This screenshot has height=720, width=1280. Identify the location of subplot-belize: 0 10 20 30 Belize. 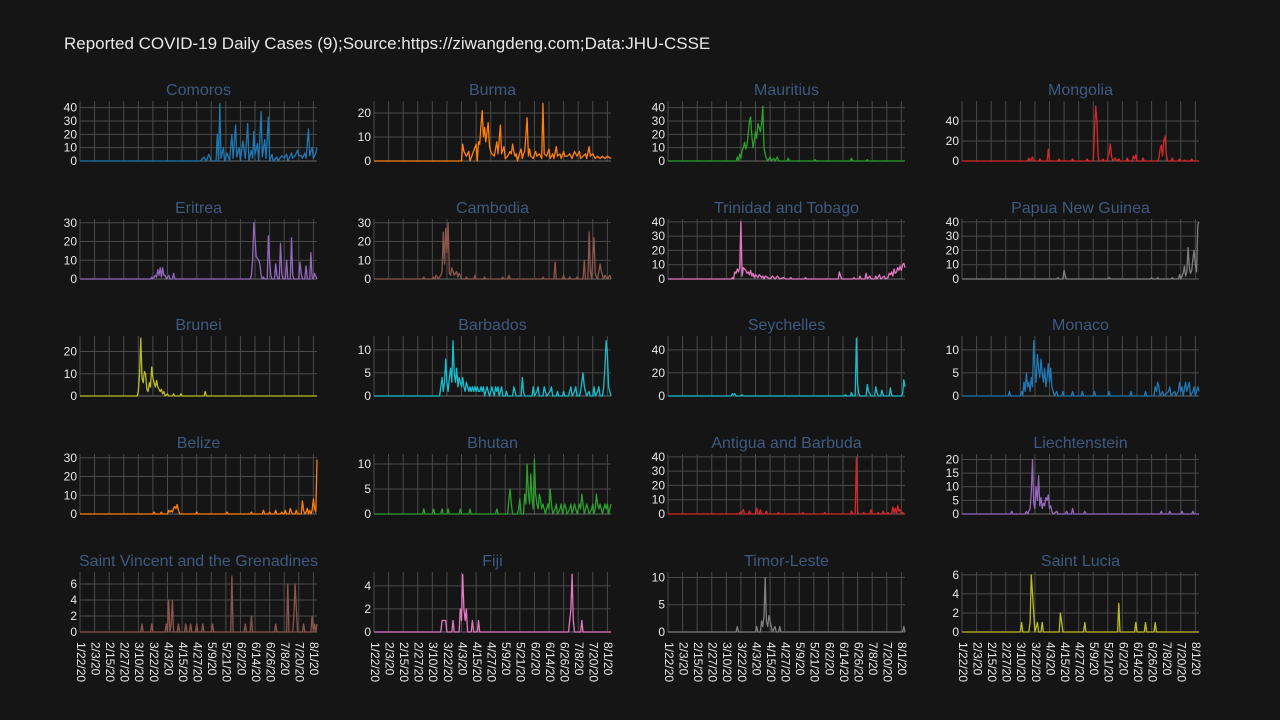
(191, 478).